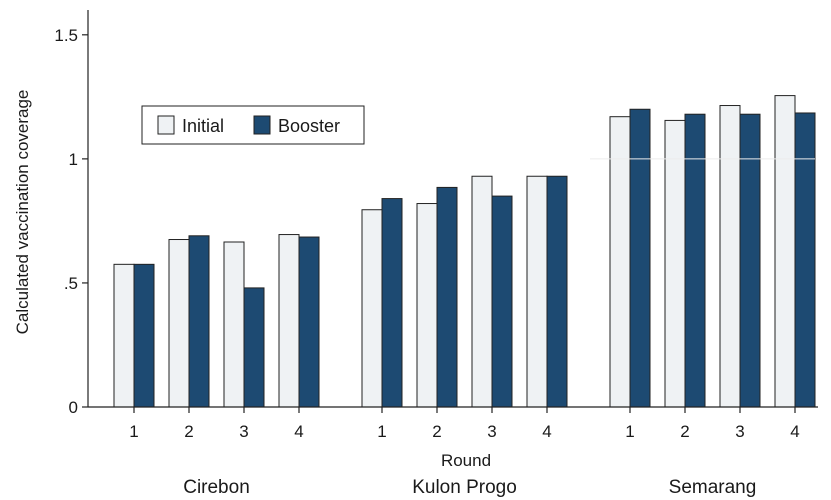 Image resolution: width=831 pixels, height=500 pixels. What do you see at coordinates (66, 35) in the screenshot?
I see `y-tick-label: 1.5` at bounding box center [66, 35].